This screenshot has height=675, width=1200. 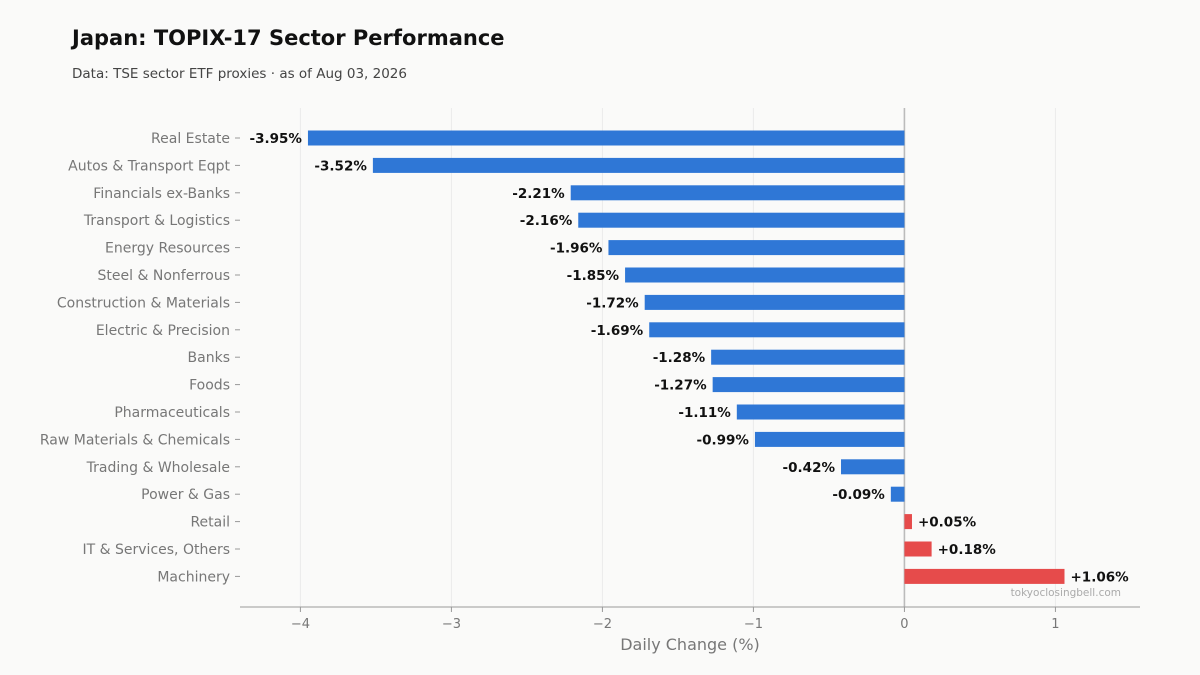 I want to click on x-axis-title: Daily Change (%), so click(x=690, y=644).